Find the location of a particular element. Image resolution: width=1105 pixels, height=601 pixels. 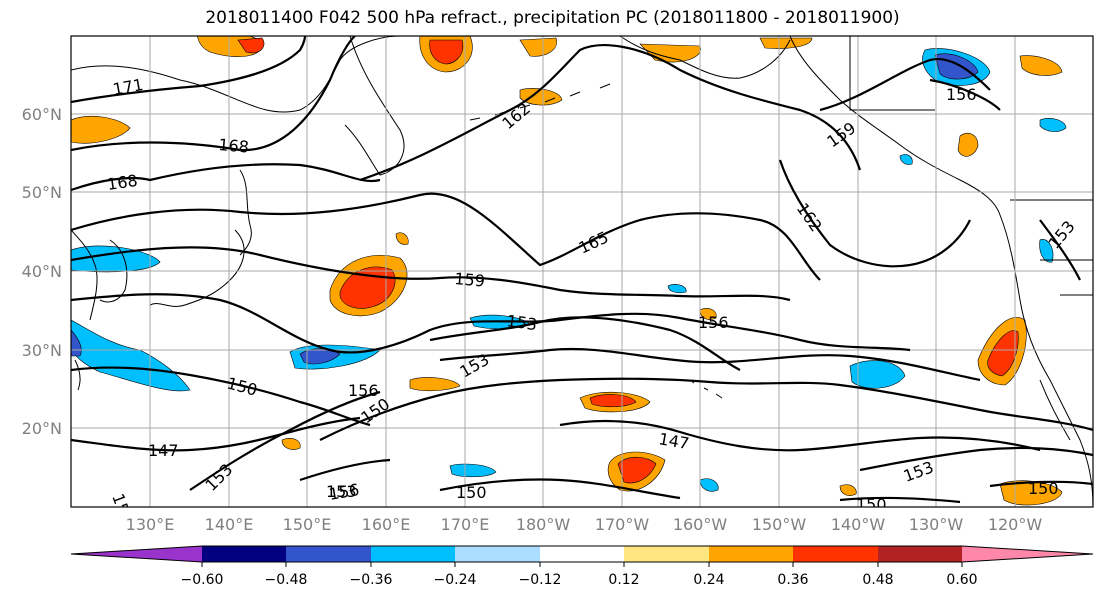

contour-162-north is located at coordinates (610, 113).